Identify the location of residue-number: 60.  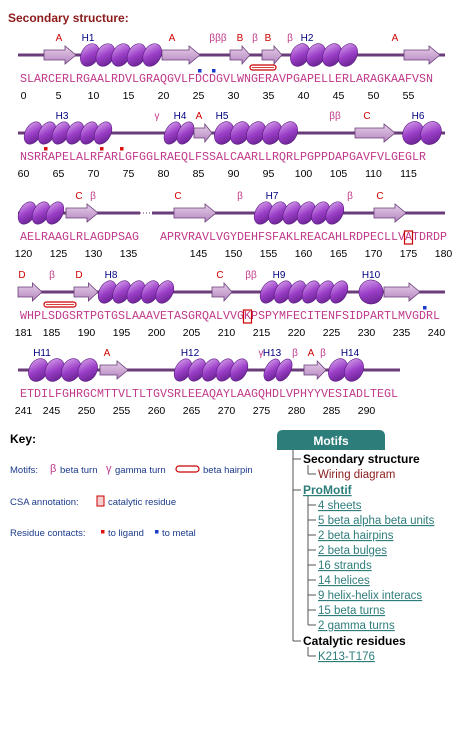
(24, 174).